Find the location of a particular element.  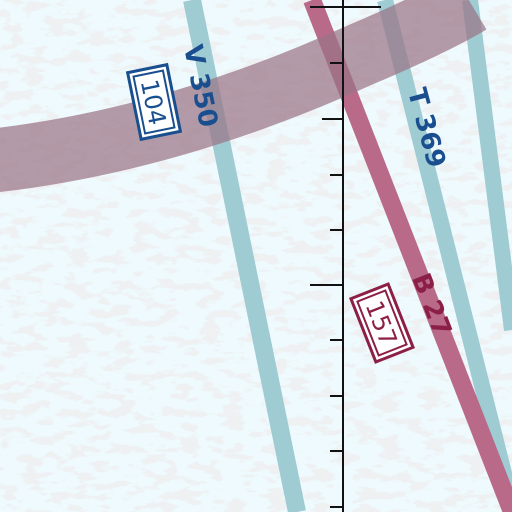

v350-mea-box: 104 is located at coordinates (154, 102).